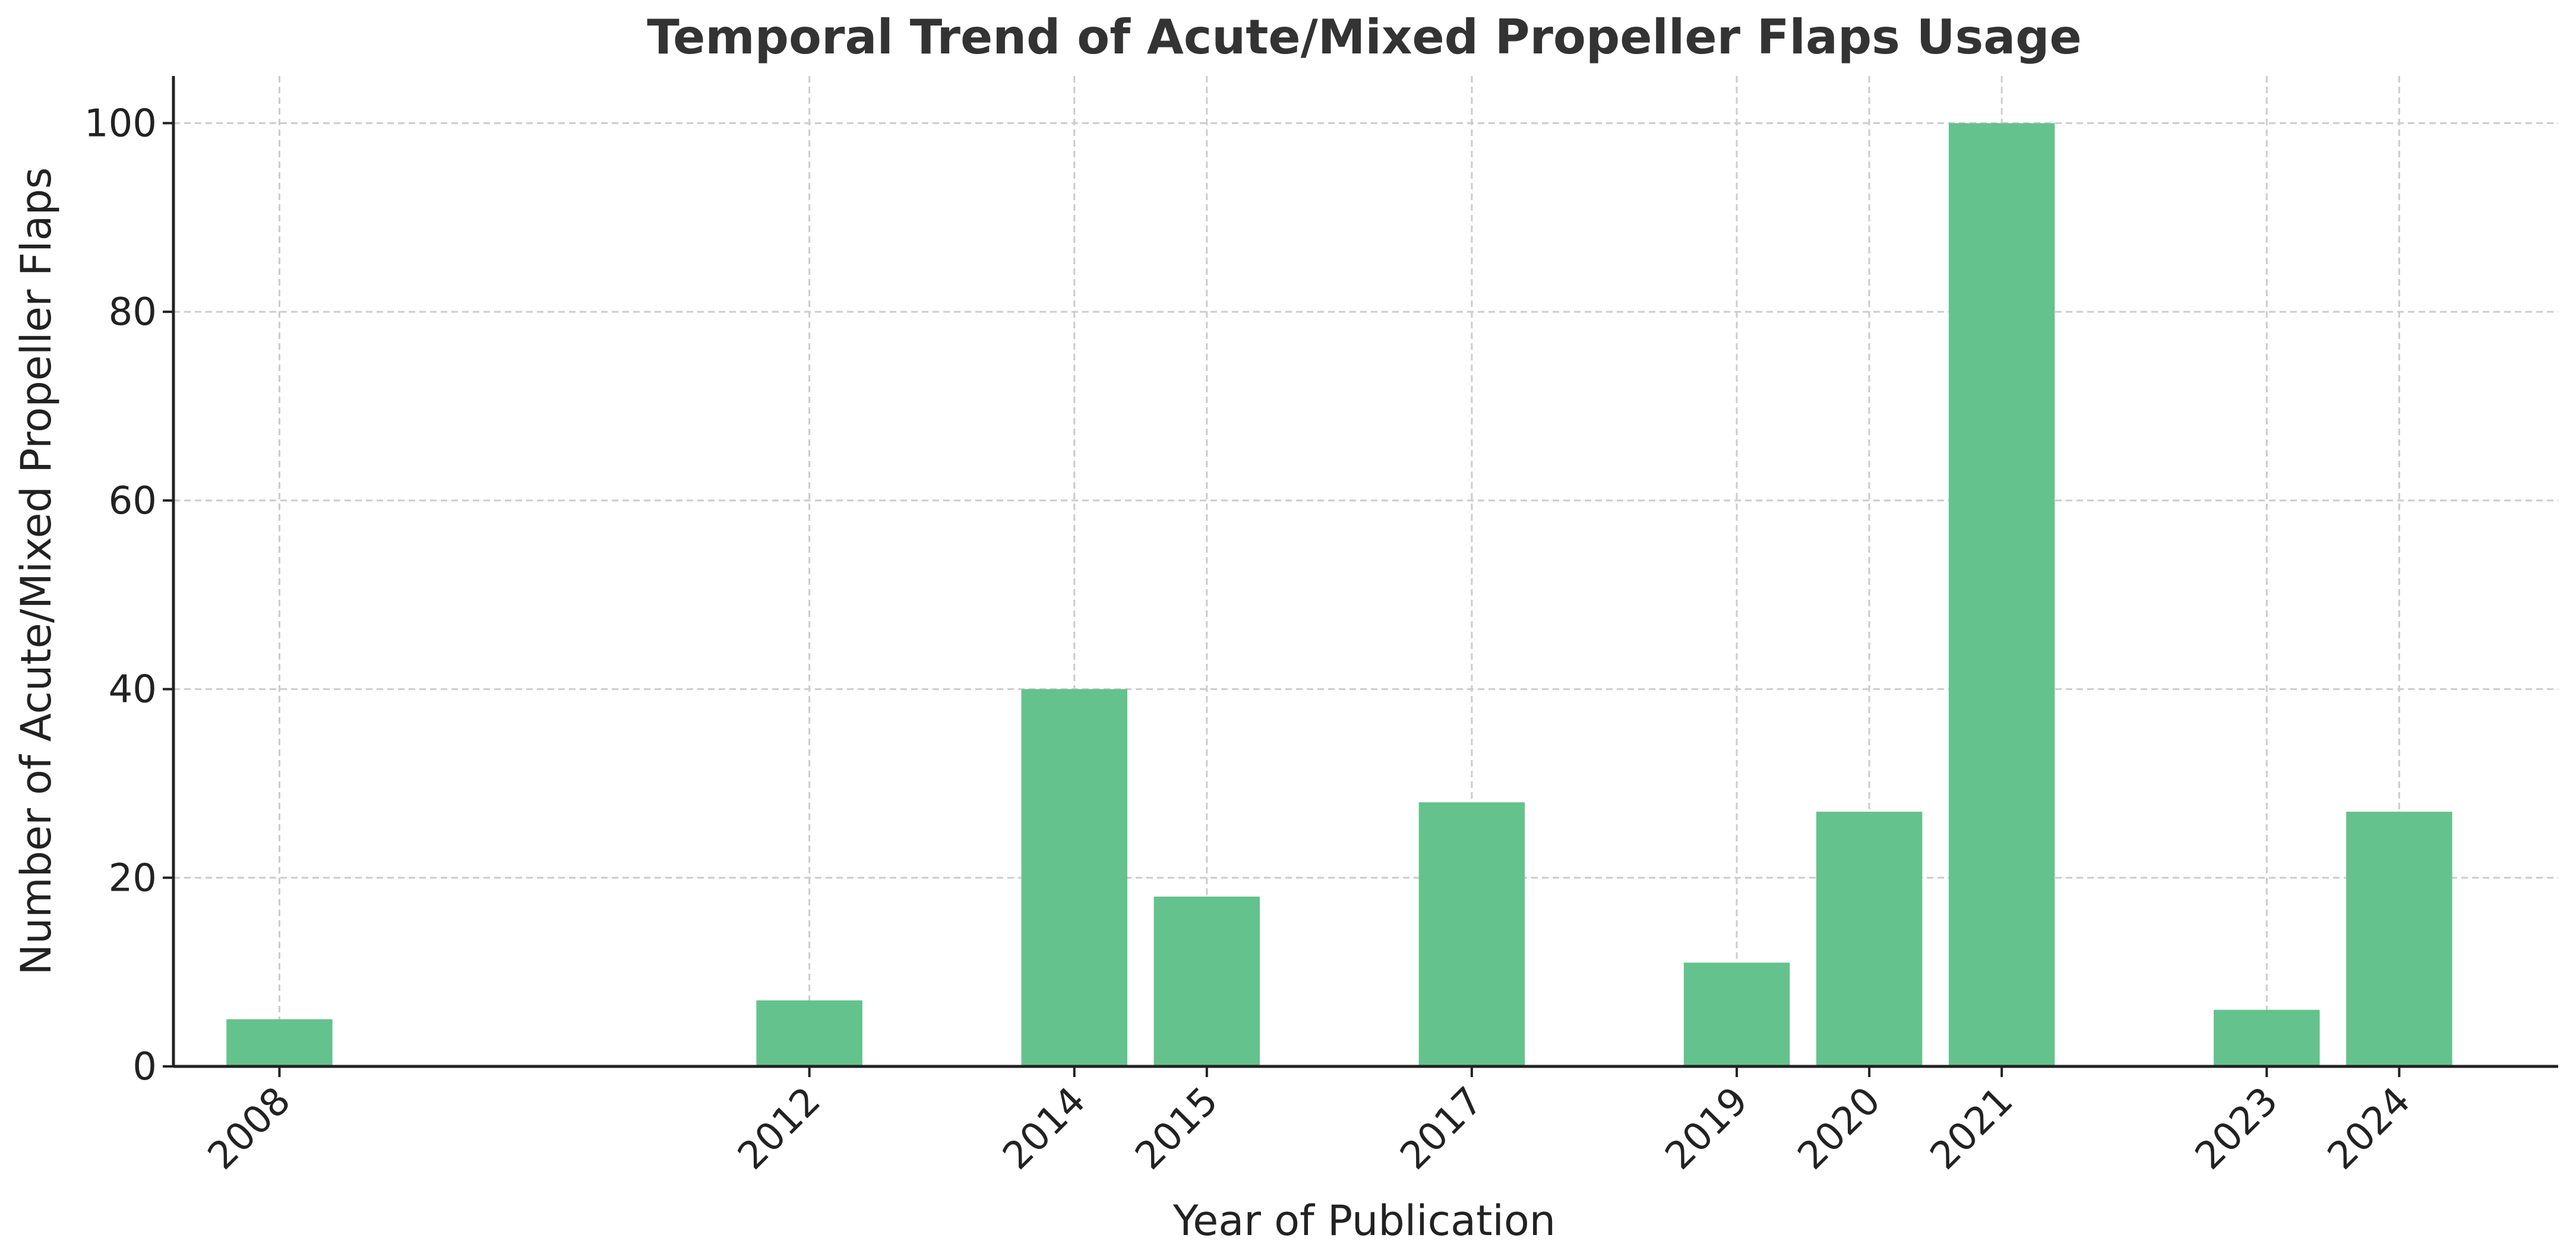  What do you see at coordinates (1074, 877) in the screenshot?
I see `bar-2014` at bounding box center [1074, 877].